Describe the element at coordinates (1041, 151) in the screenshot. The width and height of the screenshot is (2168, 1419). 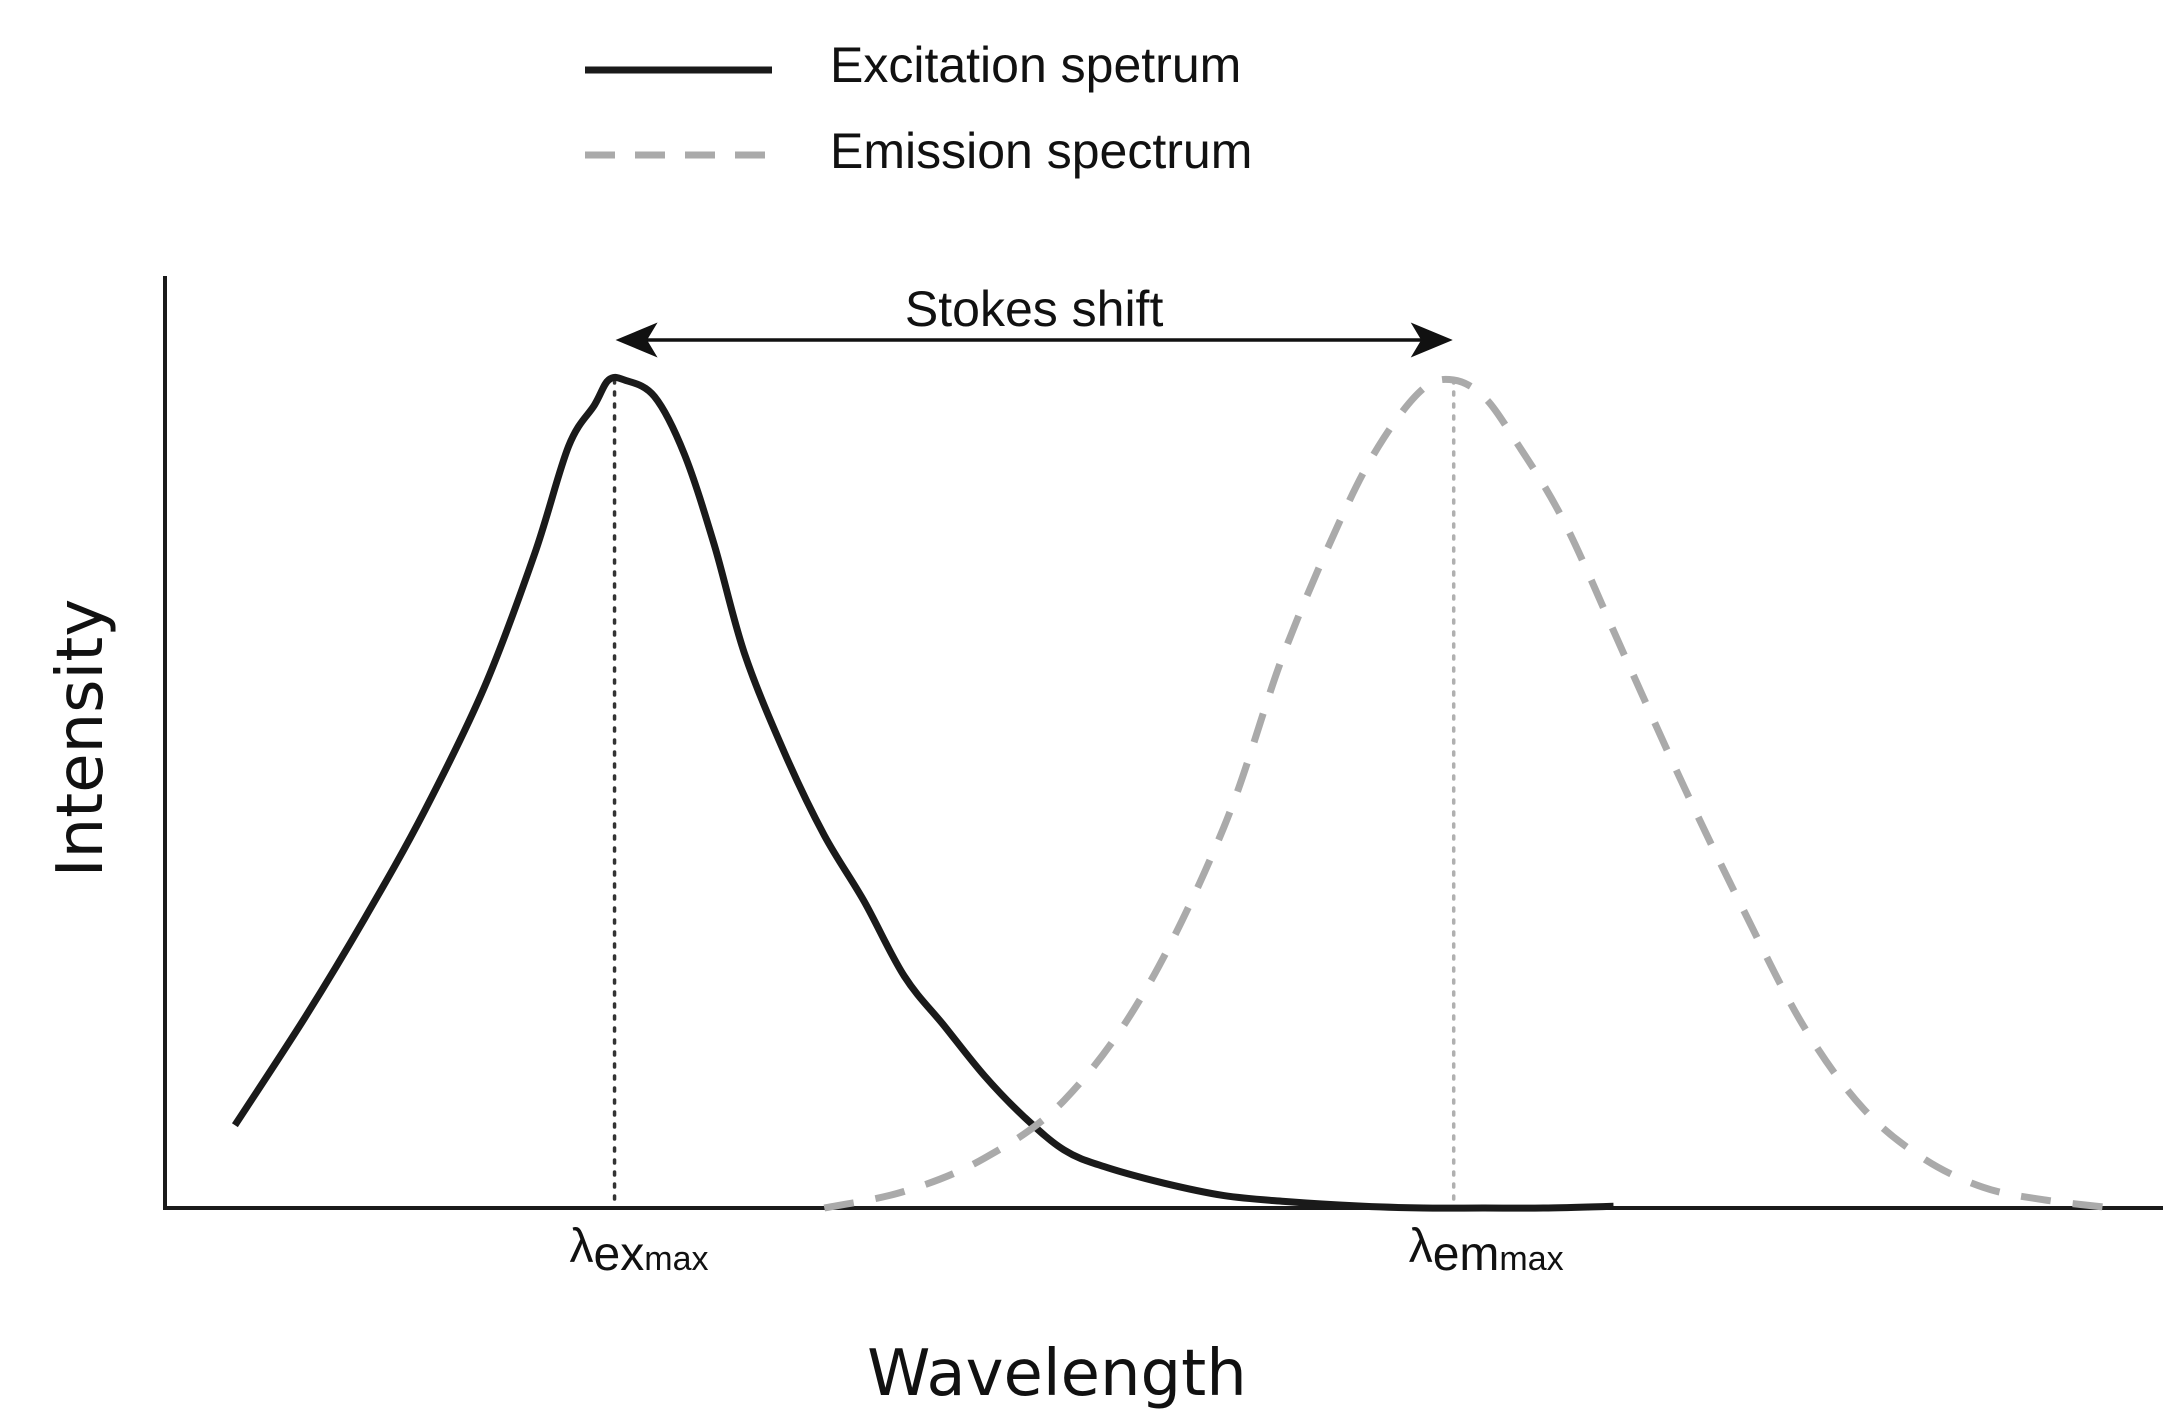
I see `legend-label-emission: Emission spectrum` at that location.